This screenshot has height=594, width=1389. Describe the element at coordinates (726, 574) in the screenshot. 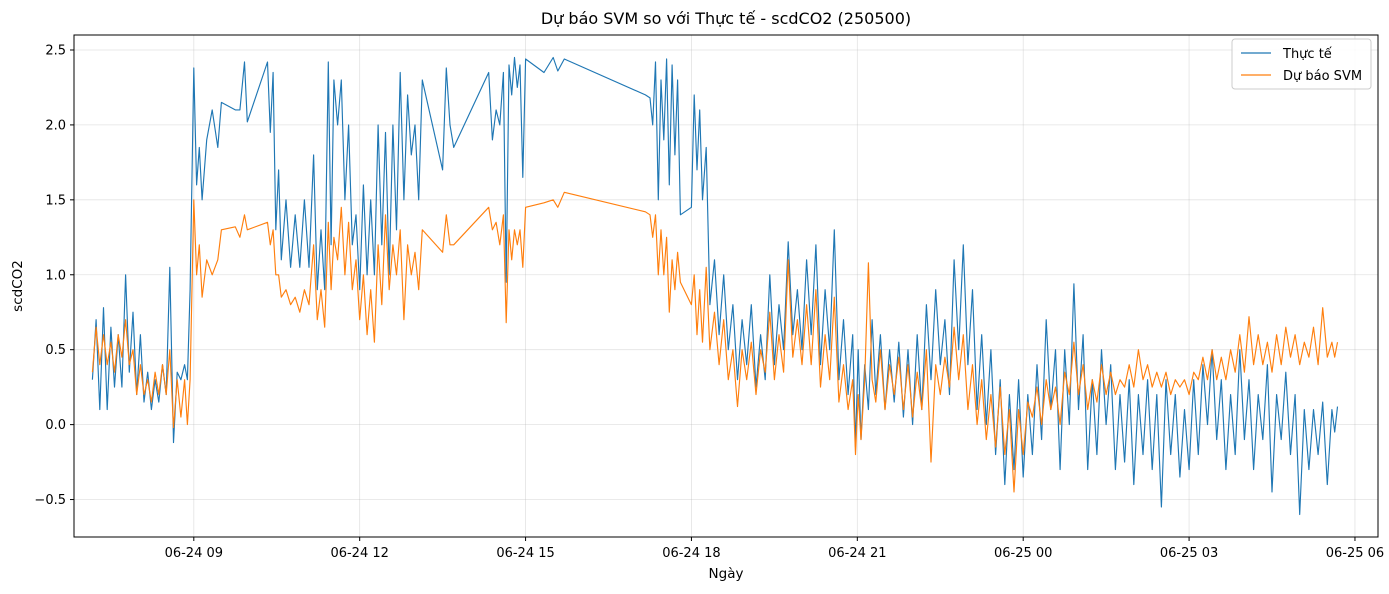

I see `x-axis-label: Ngày` at that location.